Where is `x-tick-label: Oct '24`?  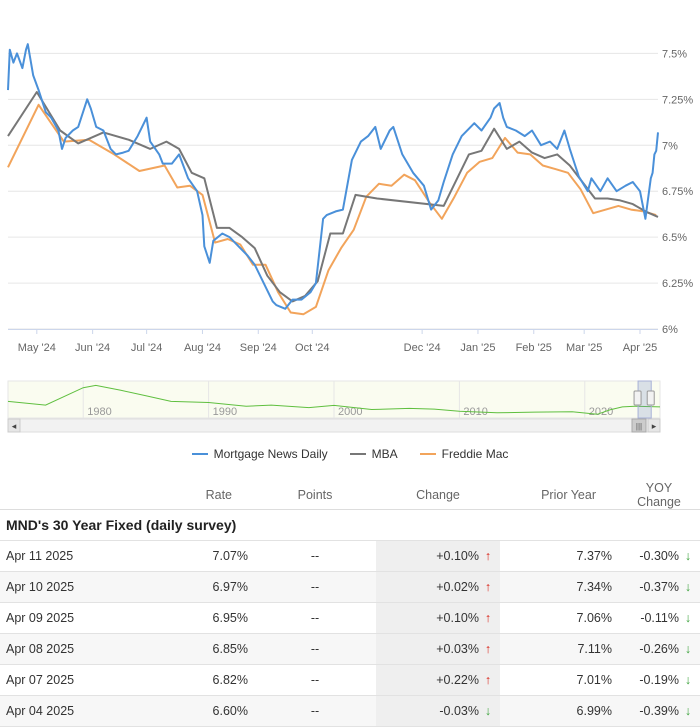
x-tick-label: Oct '24 is located at coordinates (312, 348).